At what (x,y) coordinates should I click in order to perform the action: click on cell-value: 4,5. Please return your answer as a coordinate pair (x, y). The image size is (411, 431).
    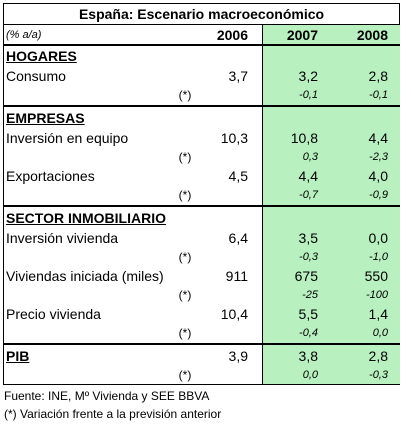
    Looking at the image, I should click on (238, 176).